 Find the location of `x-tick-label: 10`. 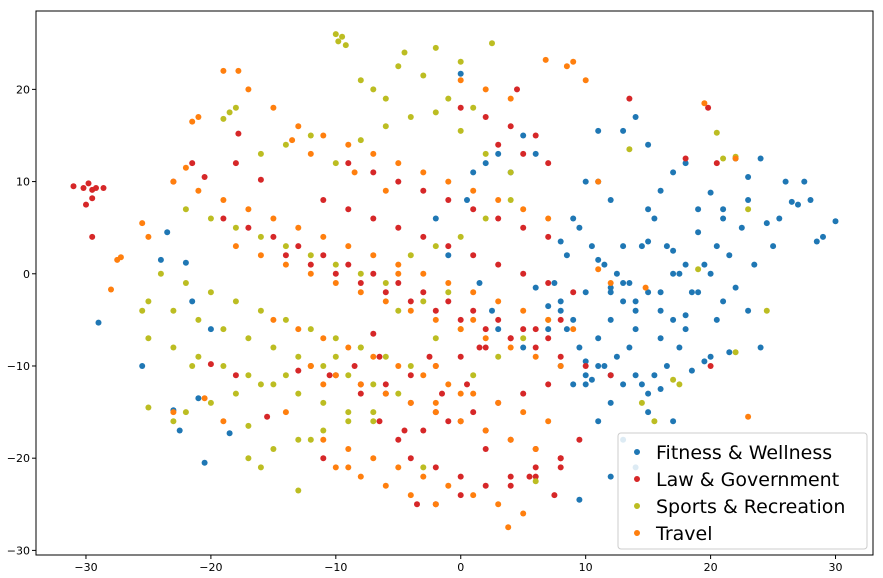

x-tick-label: 10 is located at coordinates (586, 567).